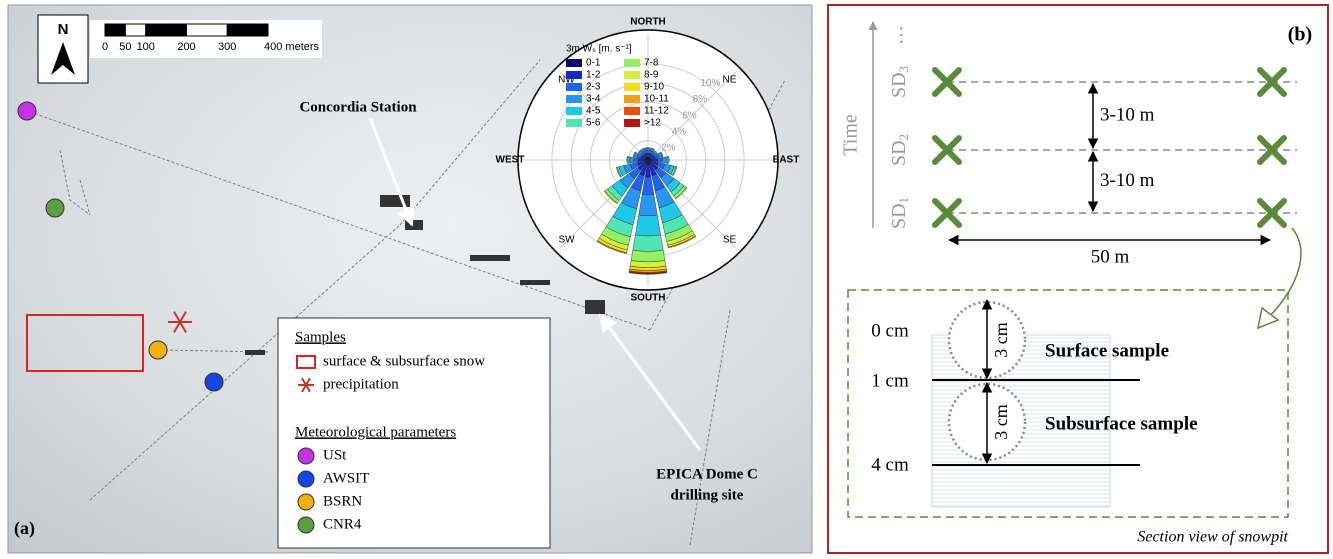 This screenshot has height=559, width=1333. What do you see at coordinates (566, 240) in the screenshot?
I see `direction-label: SW` at bounding box center [566, 240].